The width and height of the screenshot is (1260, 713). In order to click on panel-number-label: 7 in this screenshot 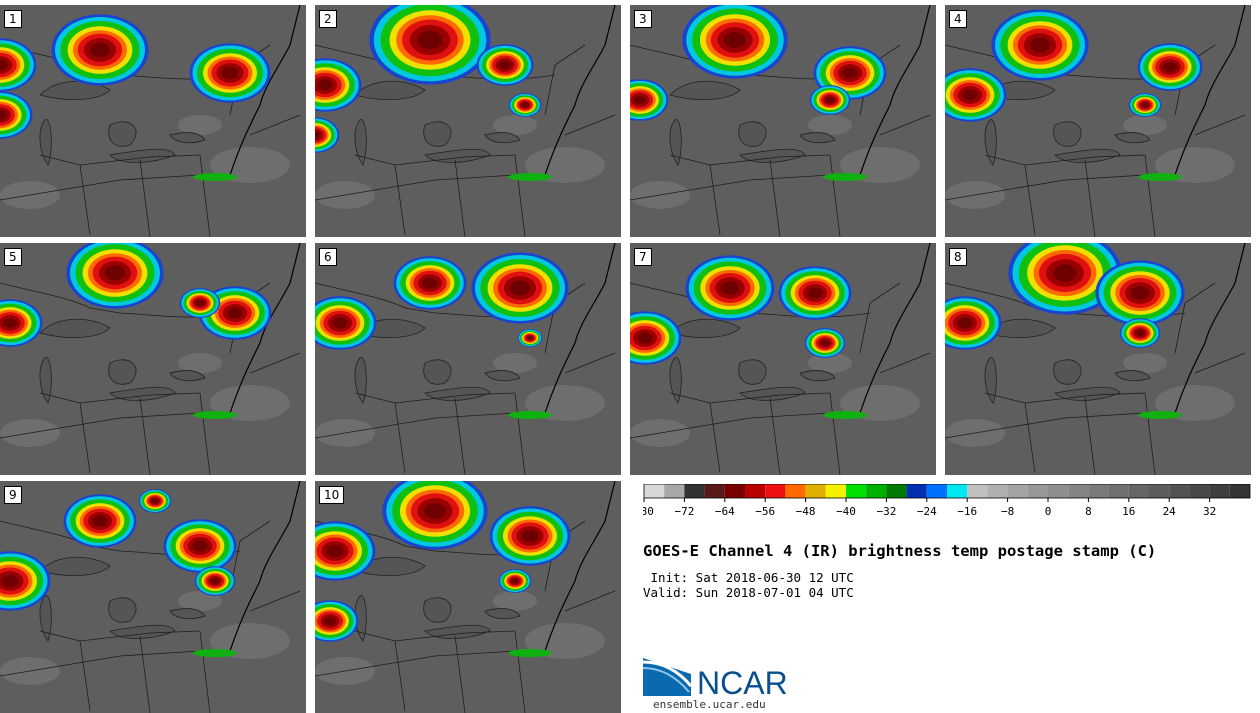, I will do `click(643, 257)`.